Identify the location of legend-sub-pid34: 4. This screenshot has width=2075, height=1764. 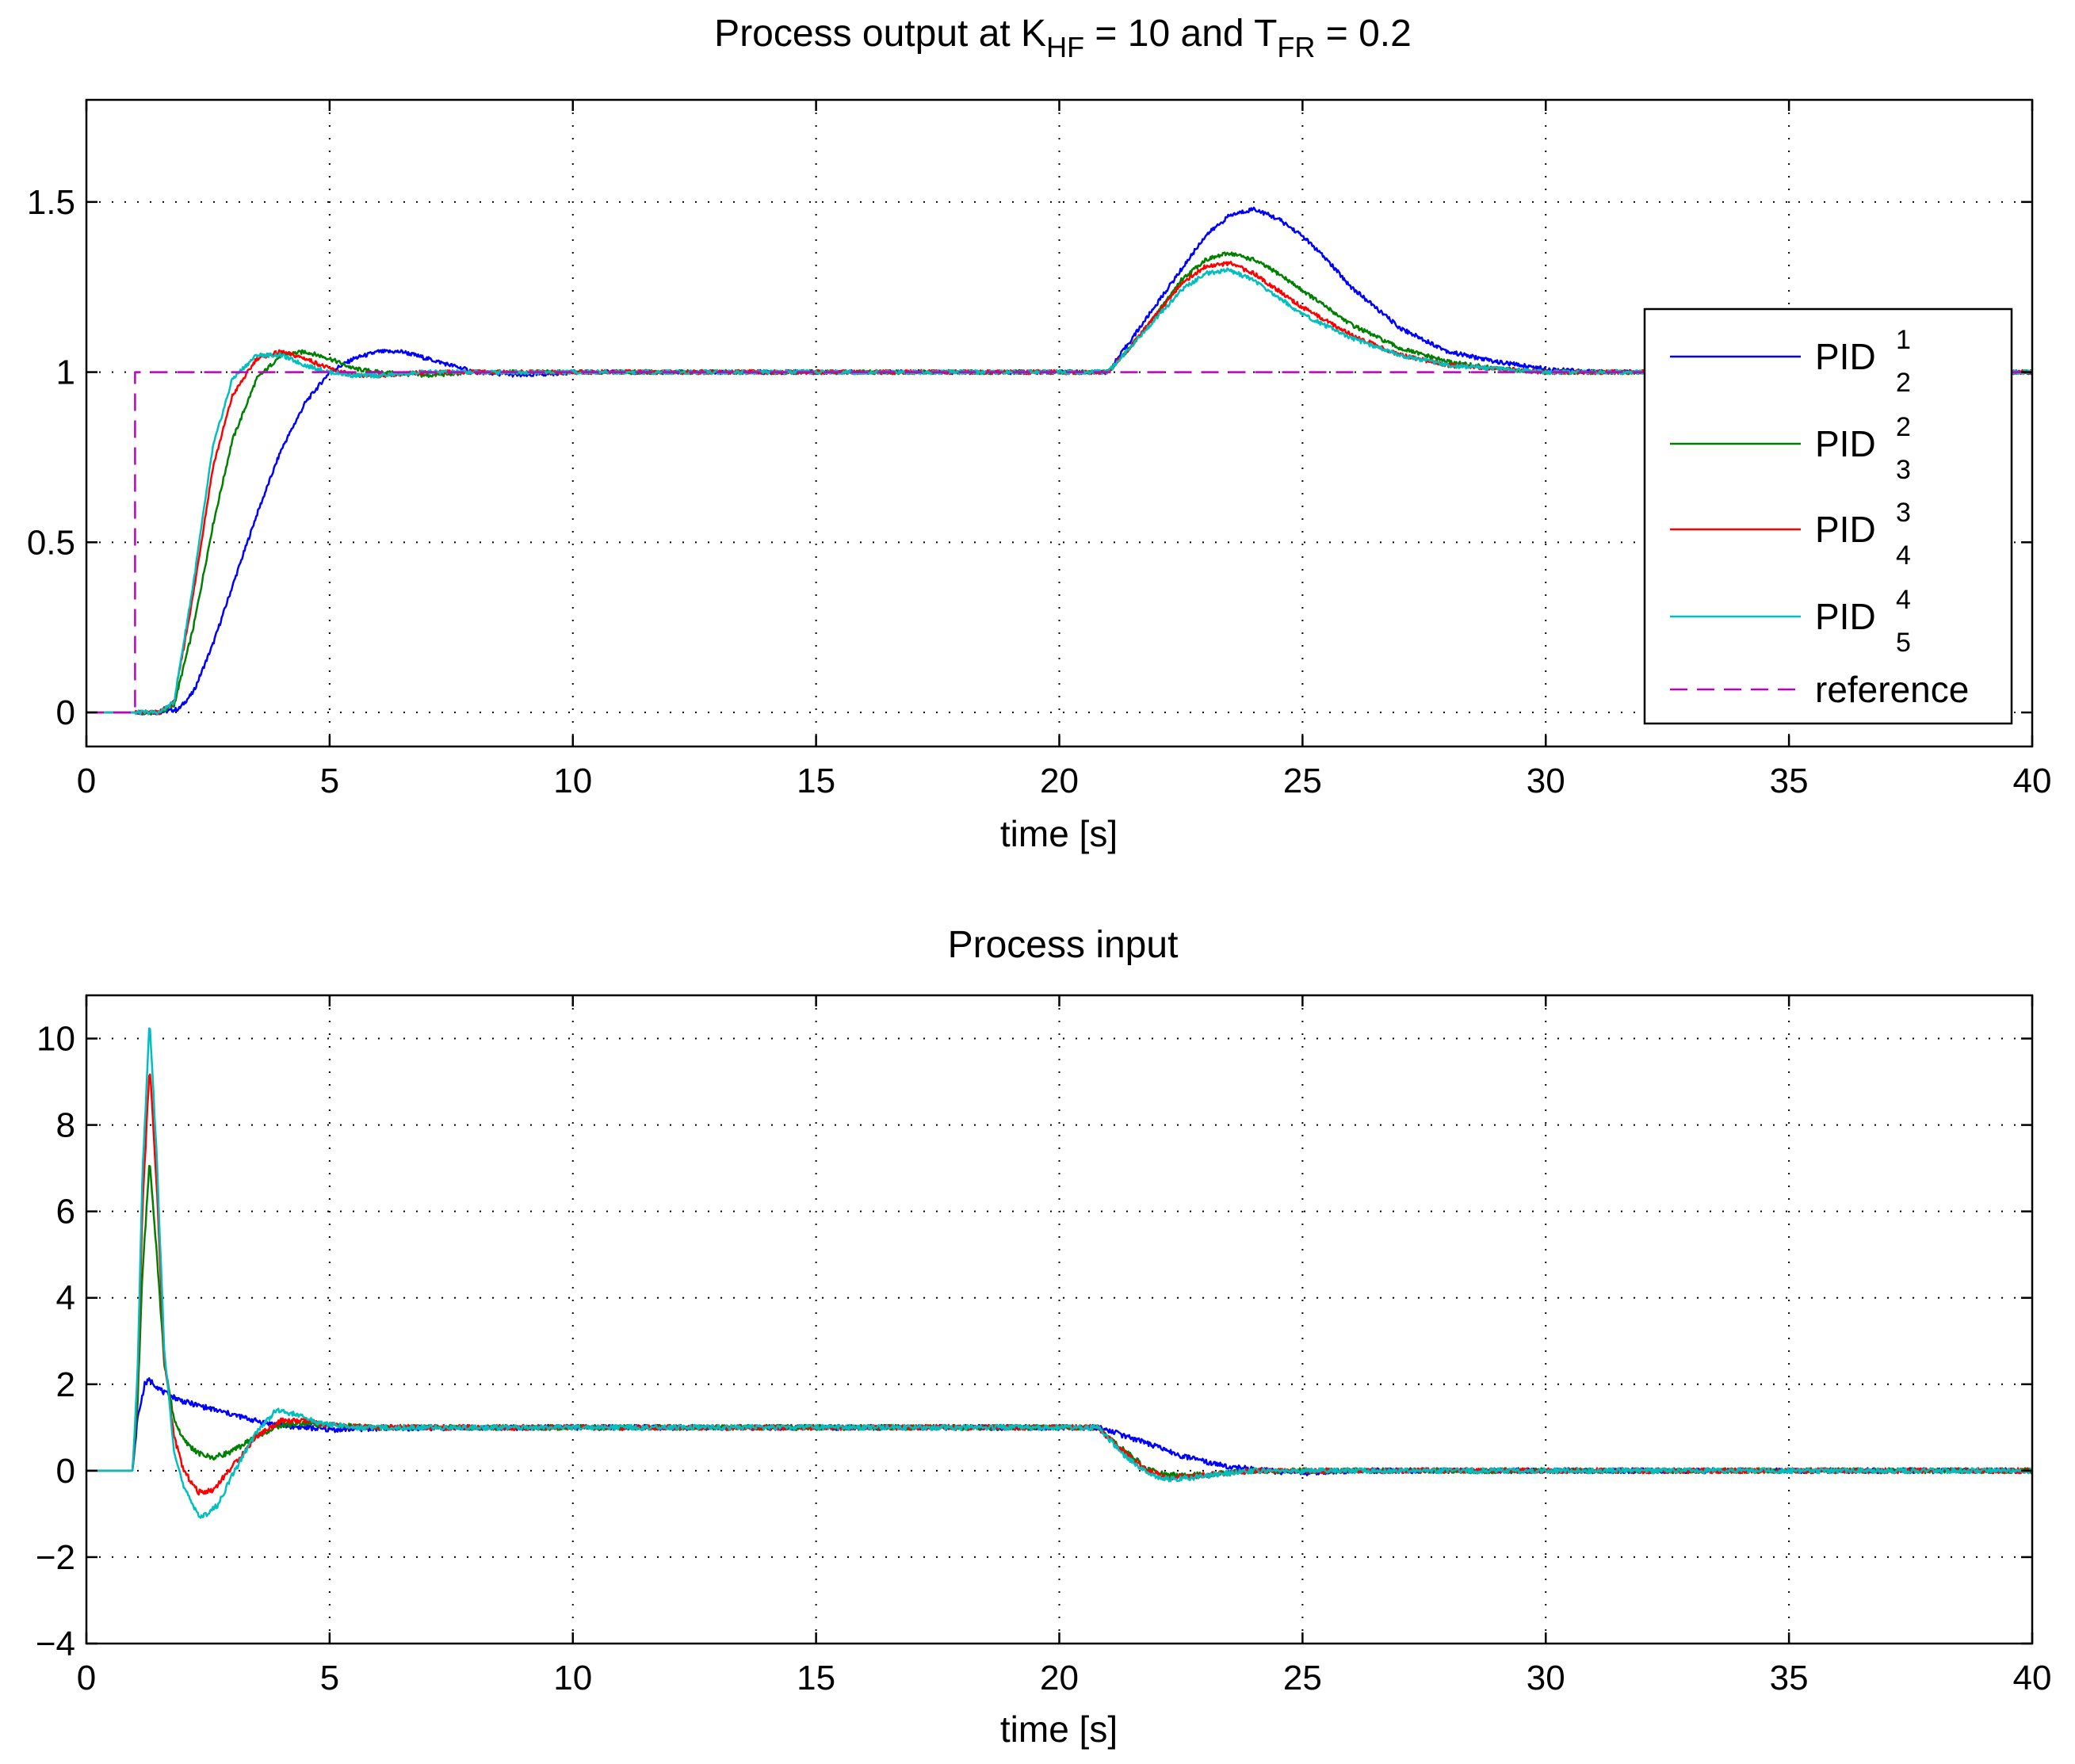
(1903, 555).